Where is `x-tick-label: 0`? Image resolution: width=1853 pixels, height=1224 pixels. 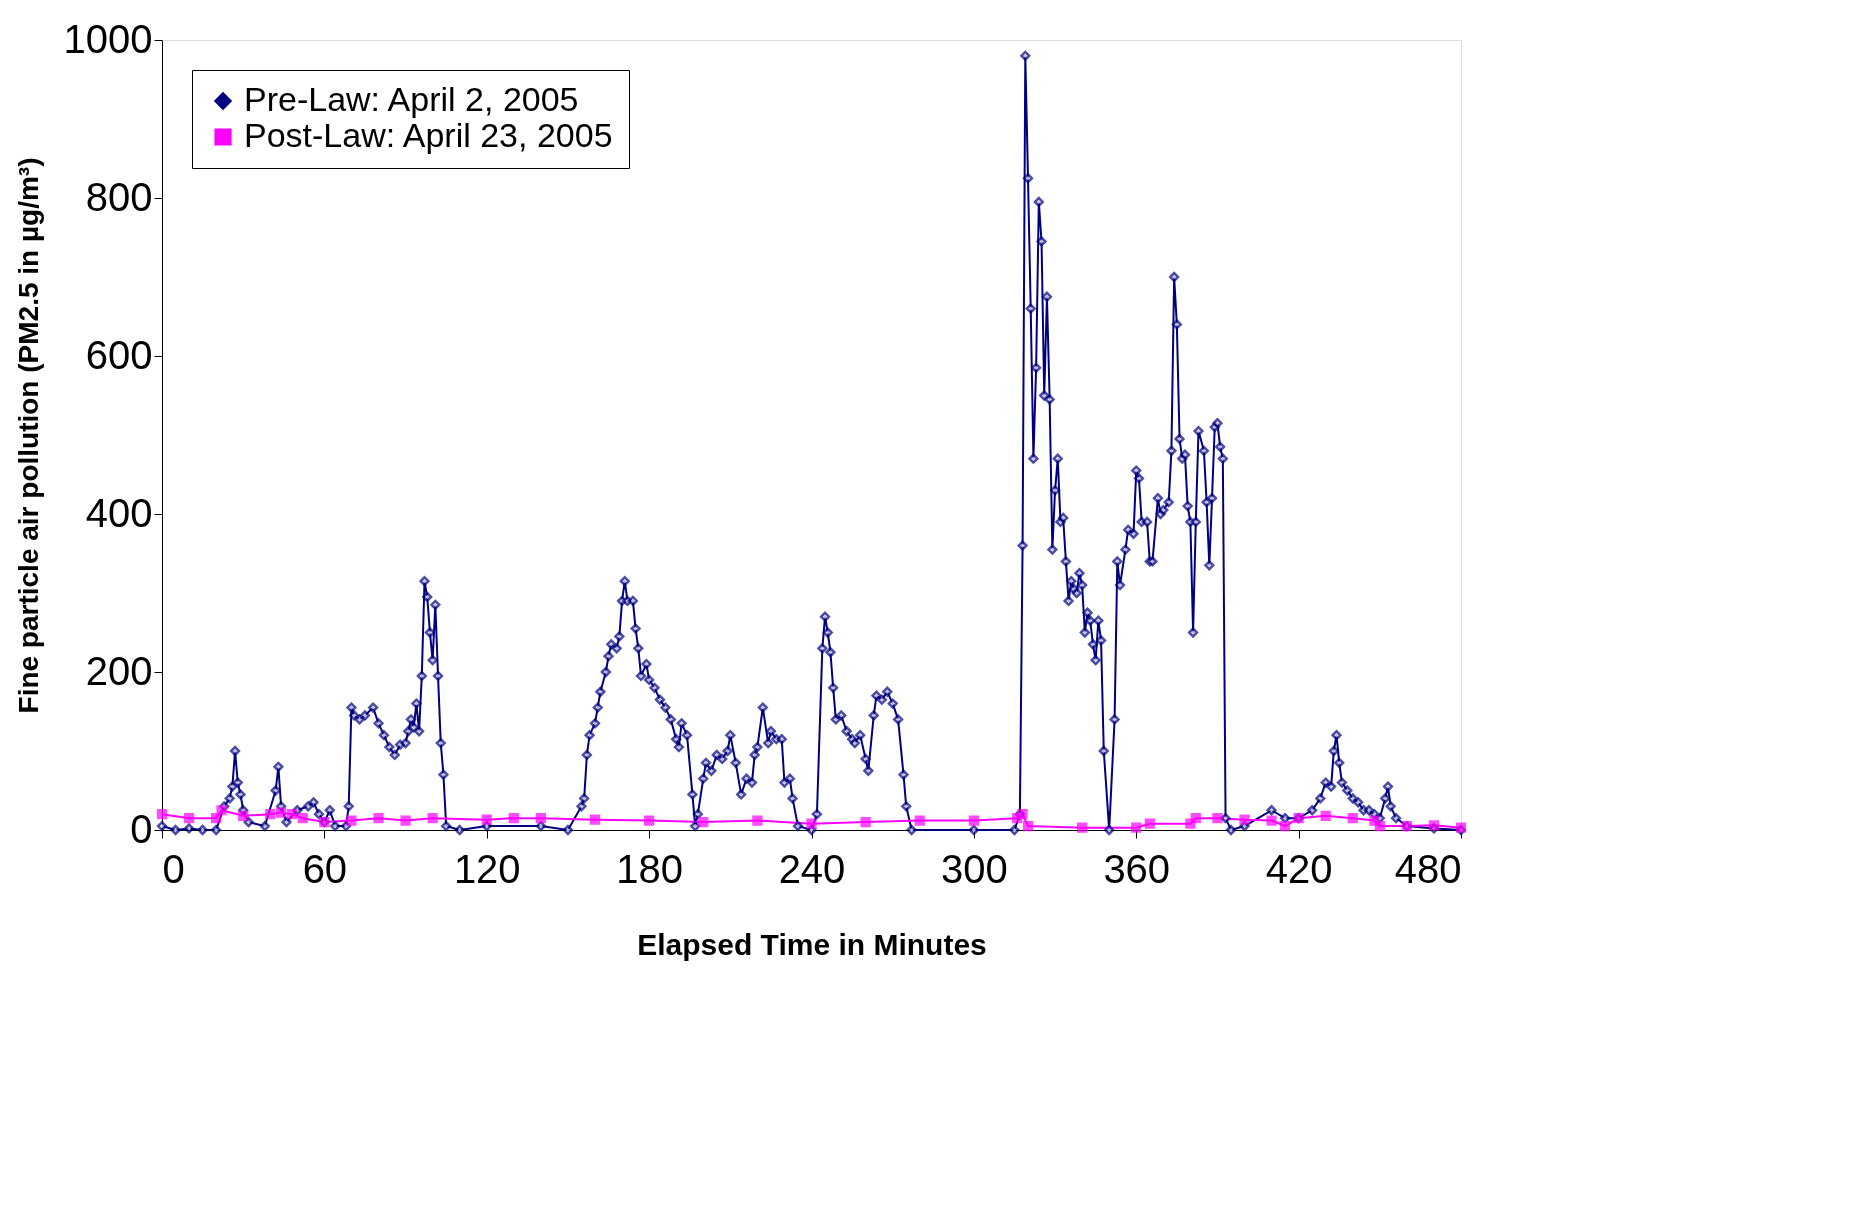 x-tick-label: 0 is located at coordinates (173, 868).